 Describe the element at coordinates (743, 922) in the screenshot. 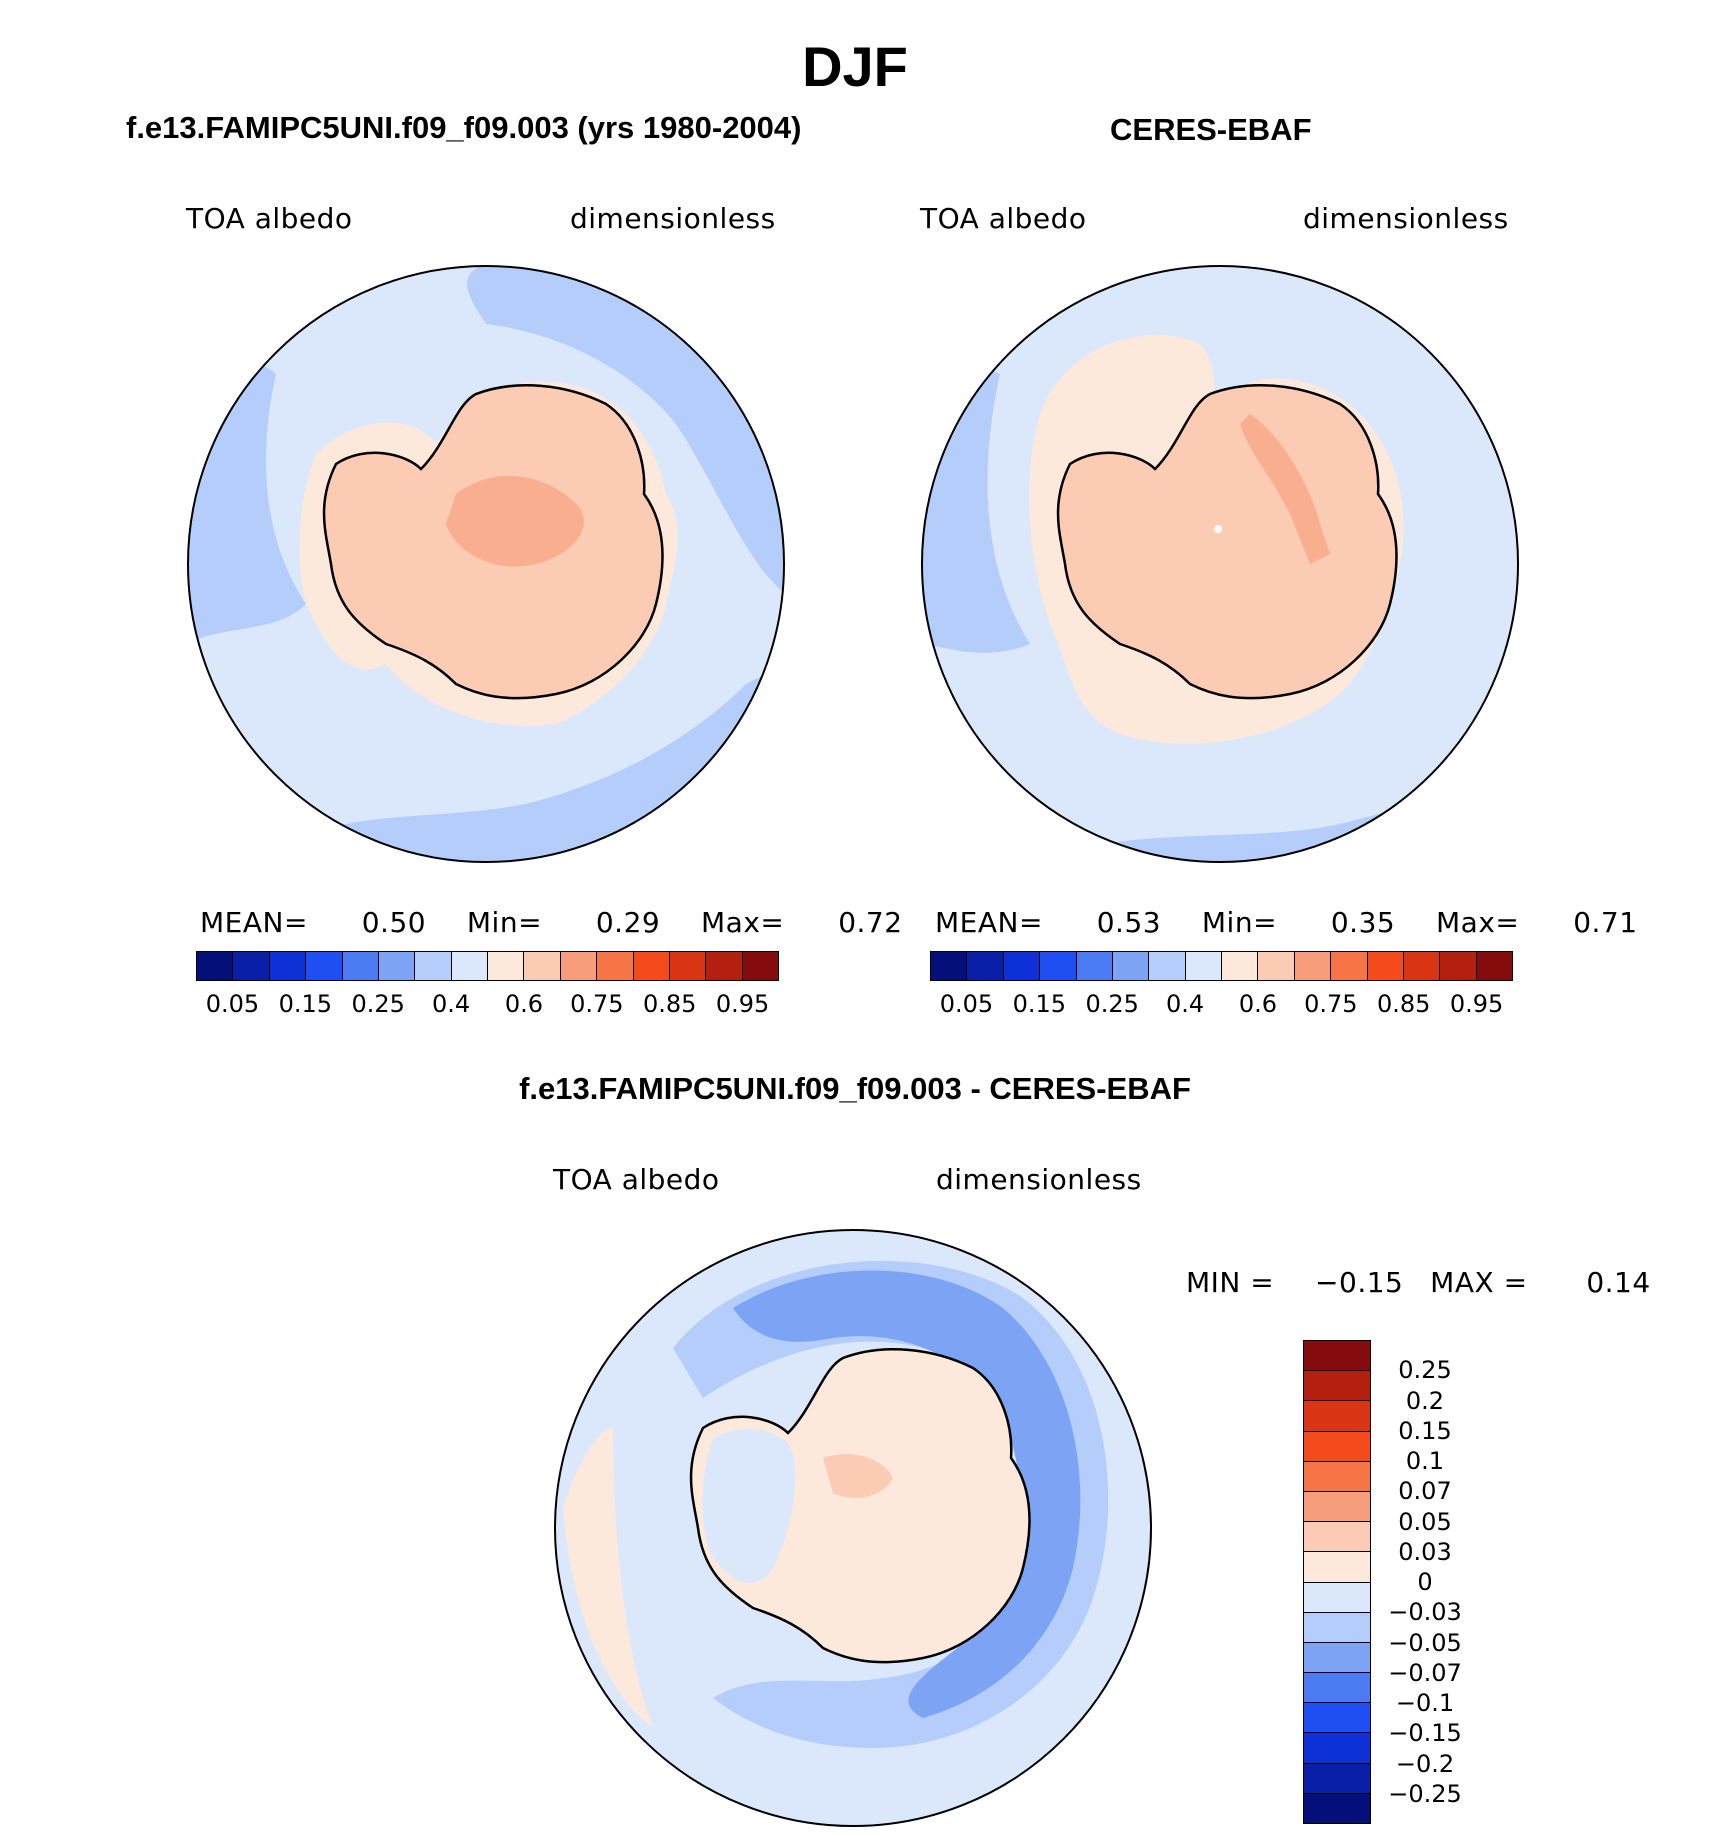

I see `model-max-label: Max=` at that location.